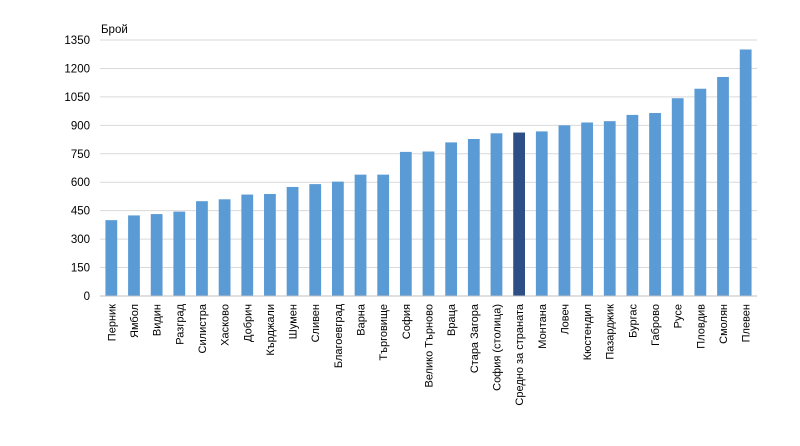  I want to click on x-tick-label: Хасково, so click(226, 325).